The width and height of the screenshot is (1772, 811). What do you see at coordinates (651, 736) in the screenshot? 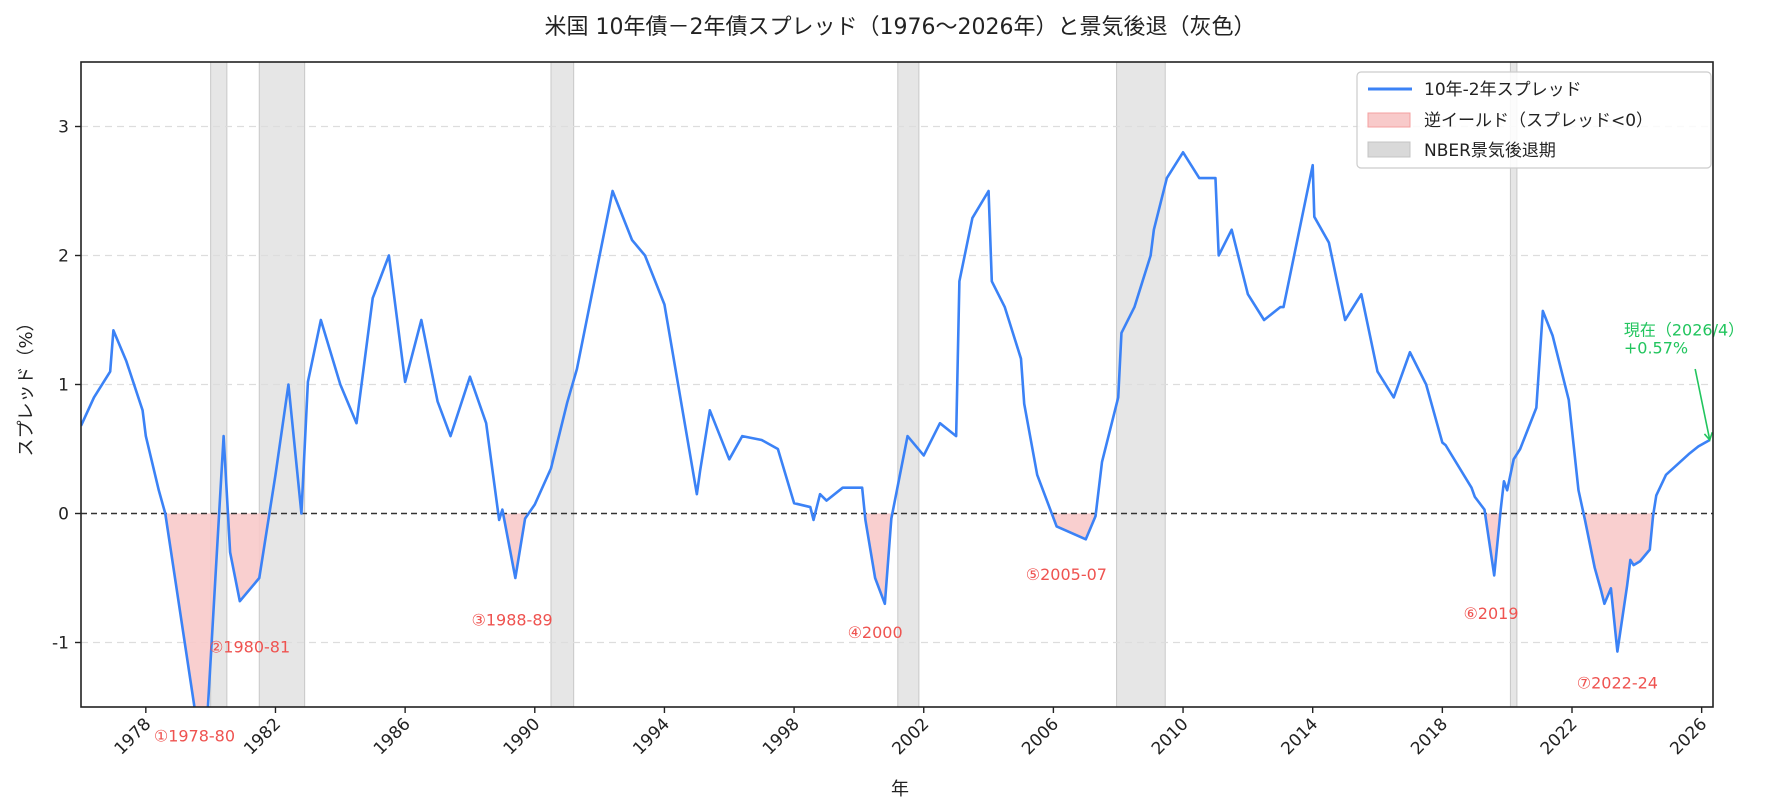
I see `x-tick-label: 1994` at bounding box center [651, 736].